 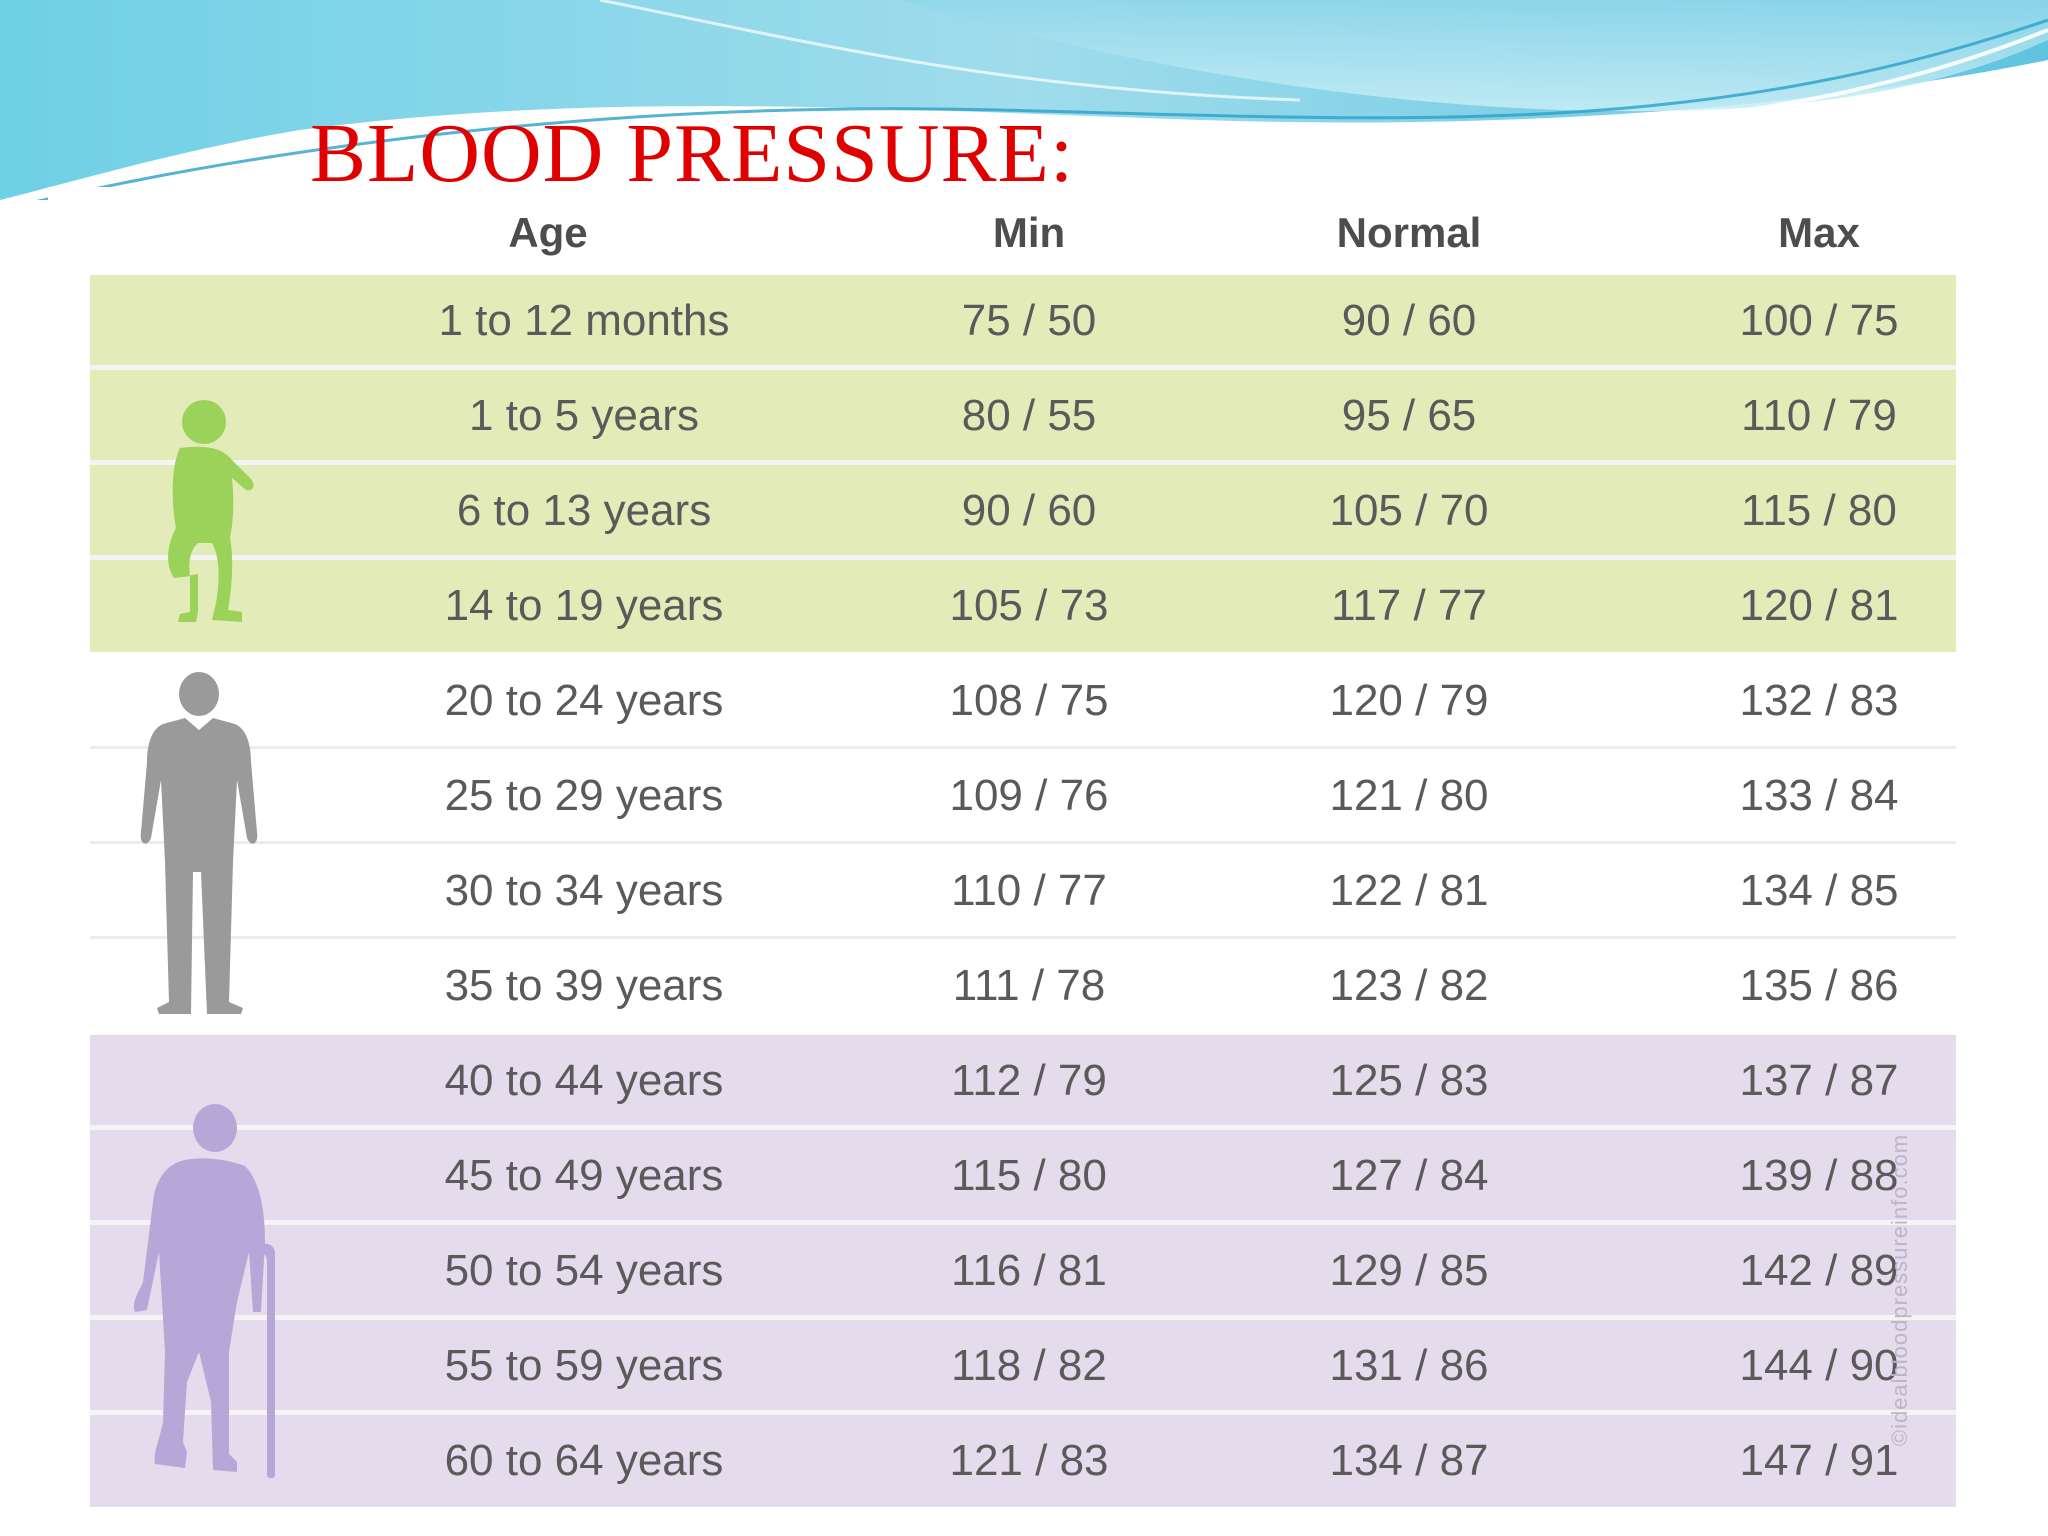 I want to click on table-header: Age Min Normal Max, so click(x=1004, y=233).